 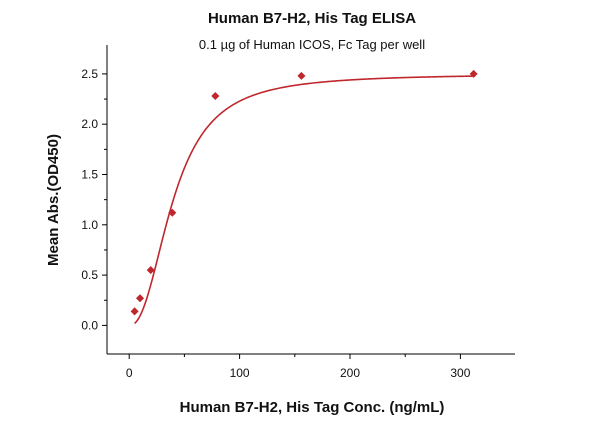 I want to click on x-axis-label: Human B7-H2, His Tag Conc. (ng/mL), so click(x=312, y=407).